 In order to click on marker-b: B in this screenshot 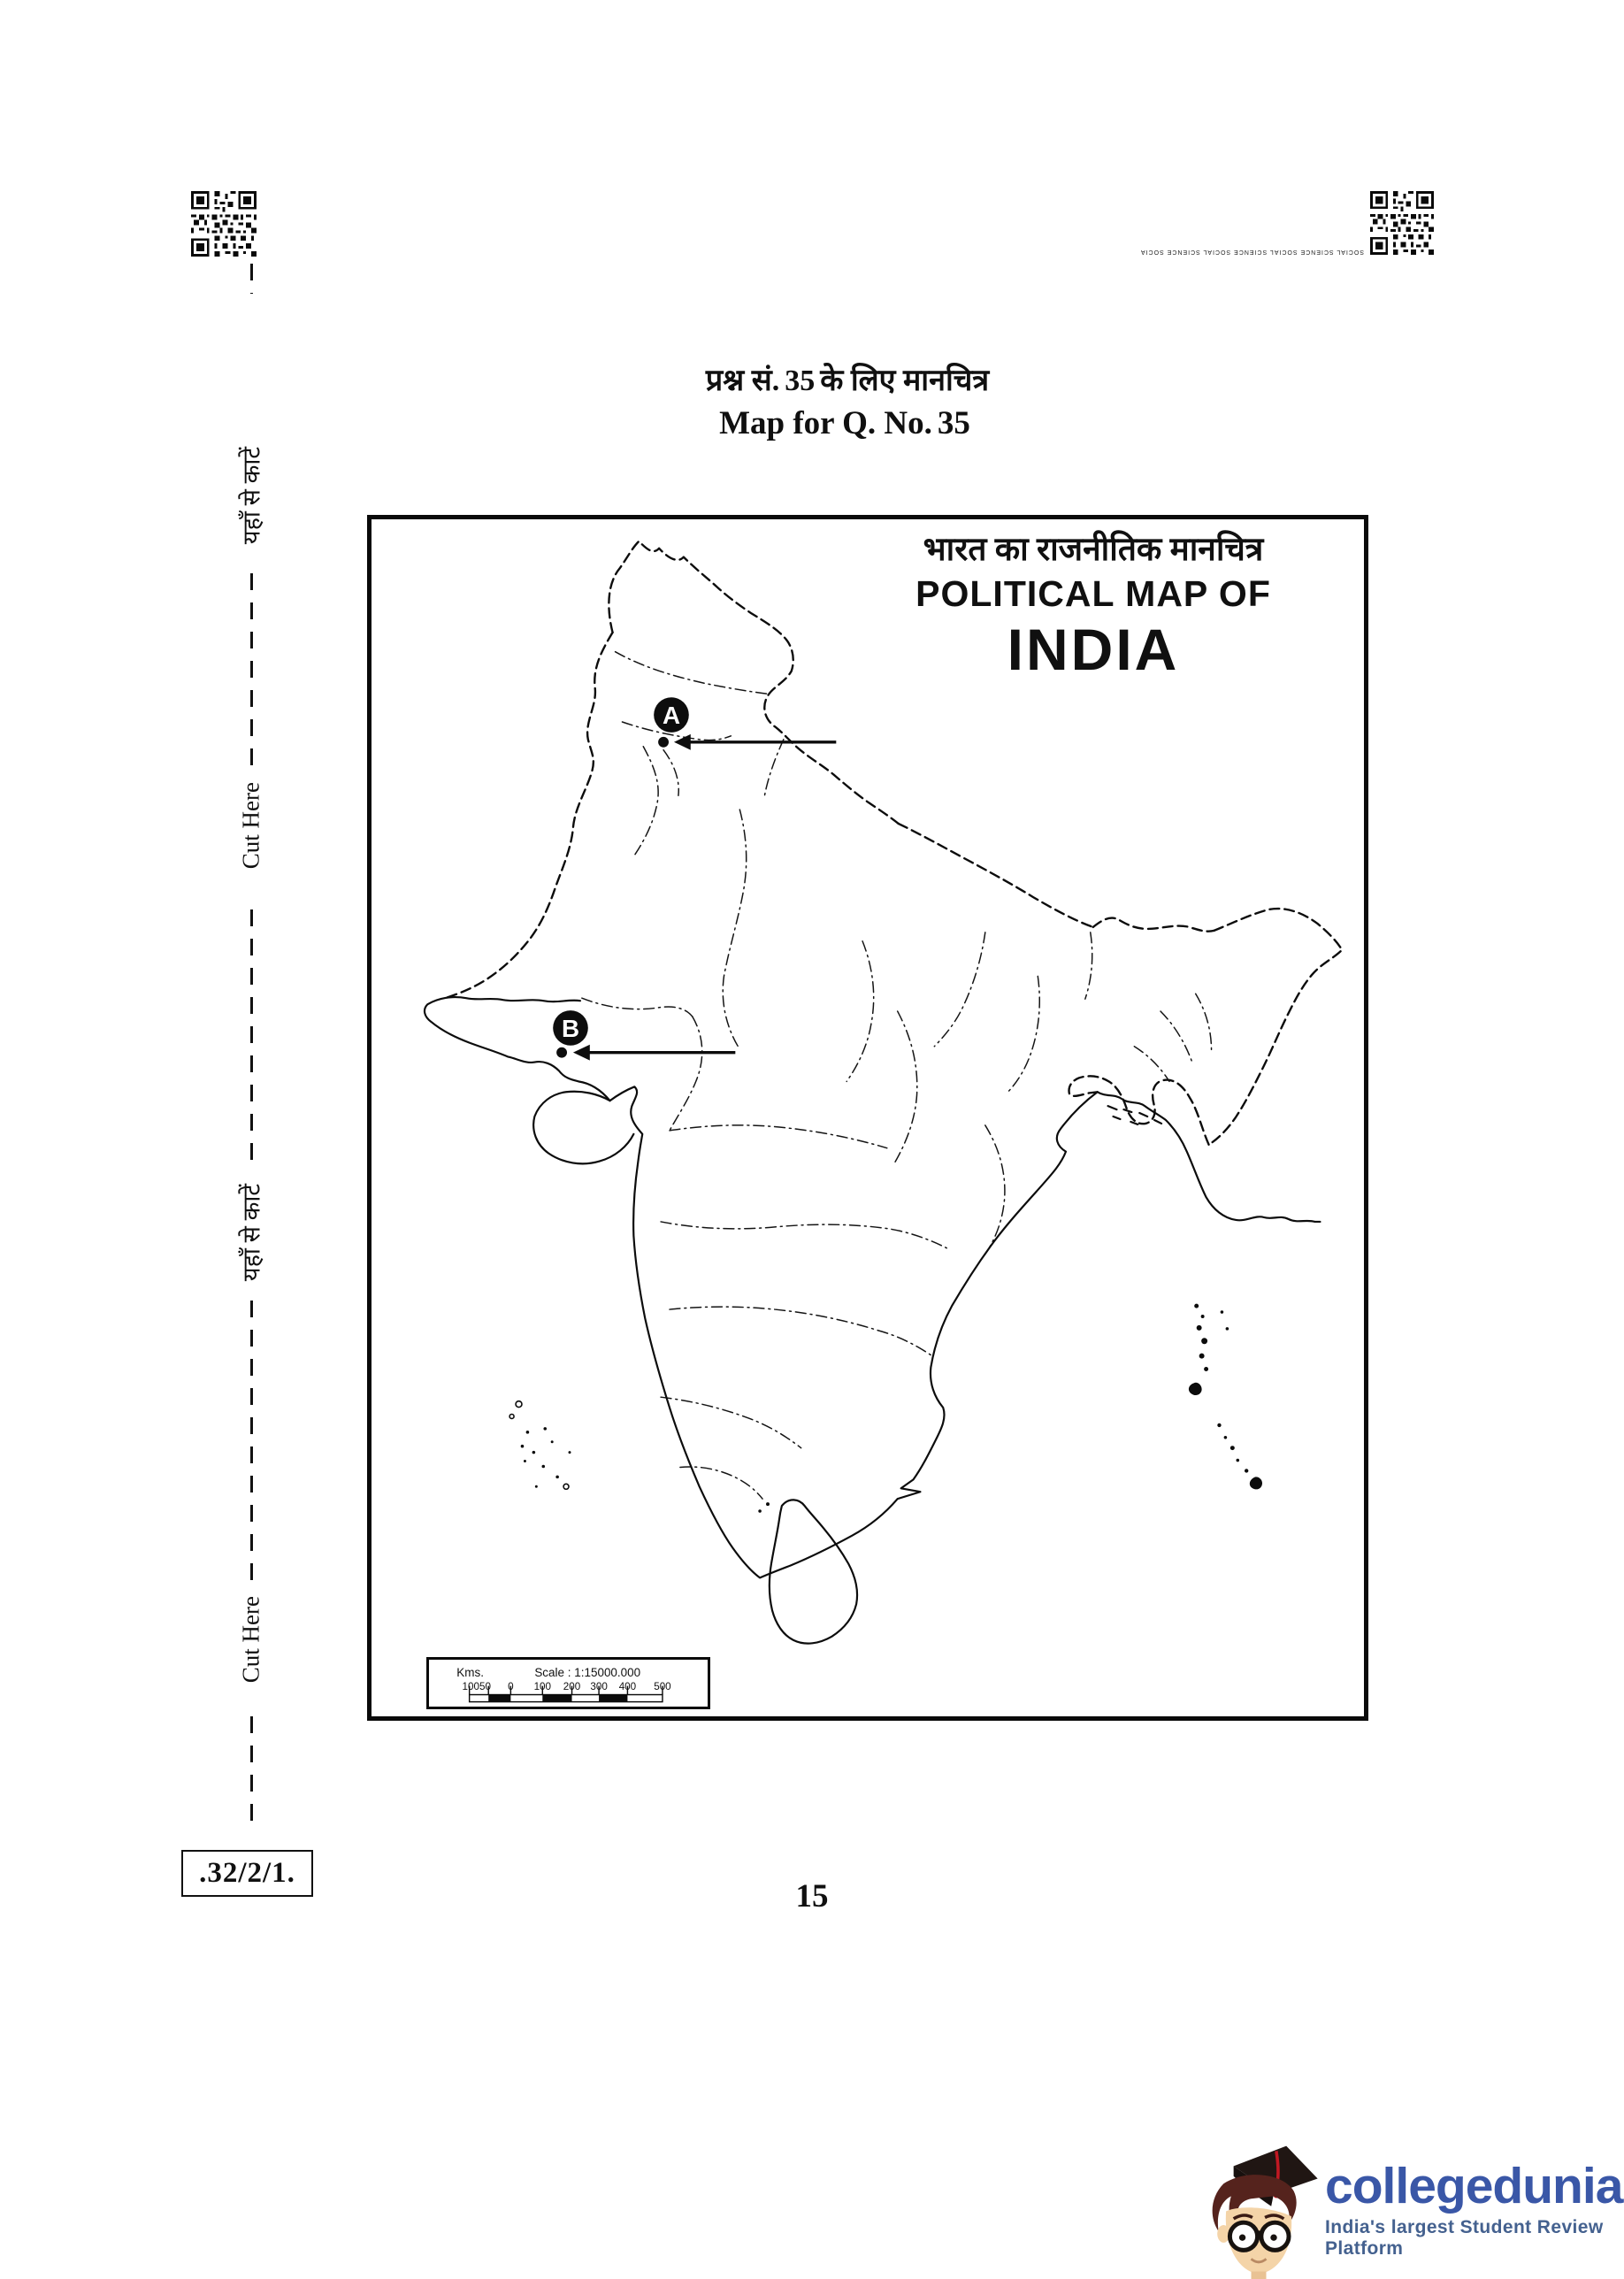, I will do `click(644, 1035)`.